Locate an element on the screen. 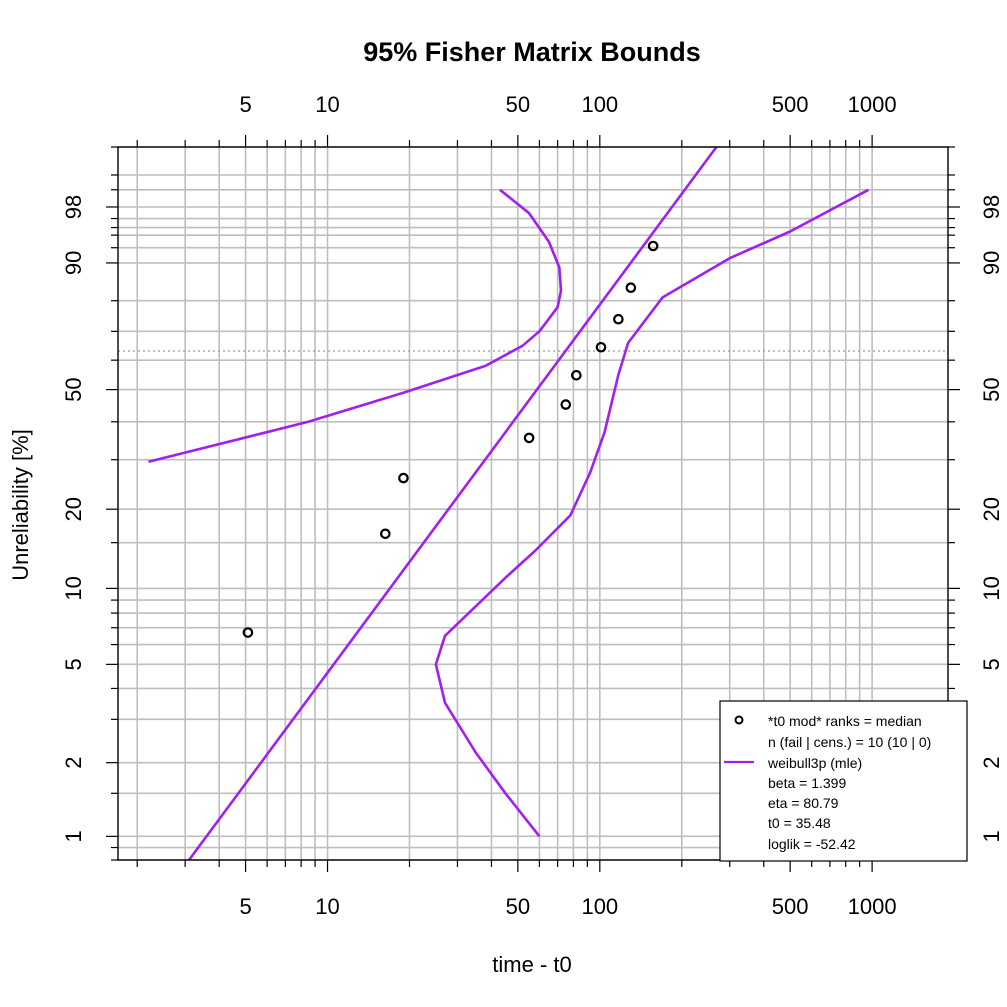  y-tick-label-right: 10 is located at coordinates (991, 588).